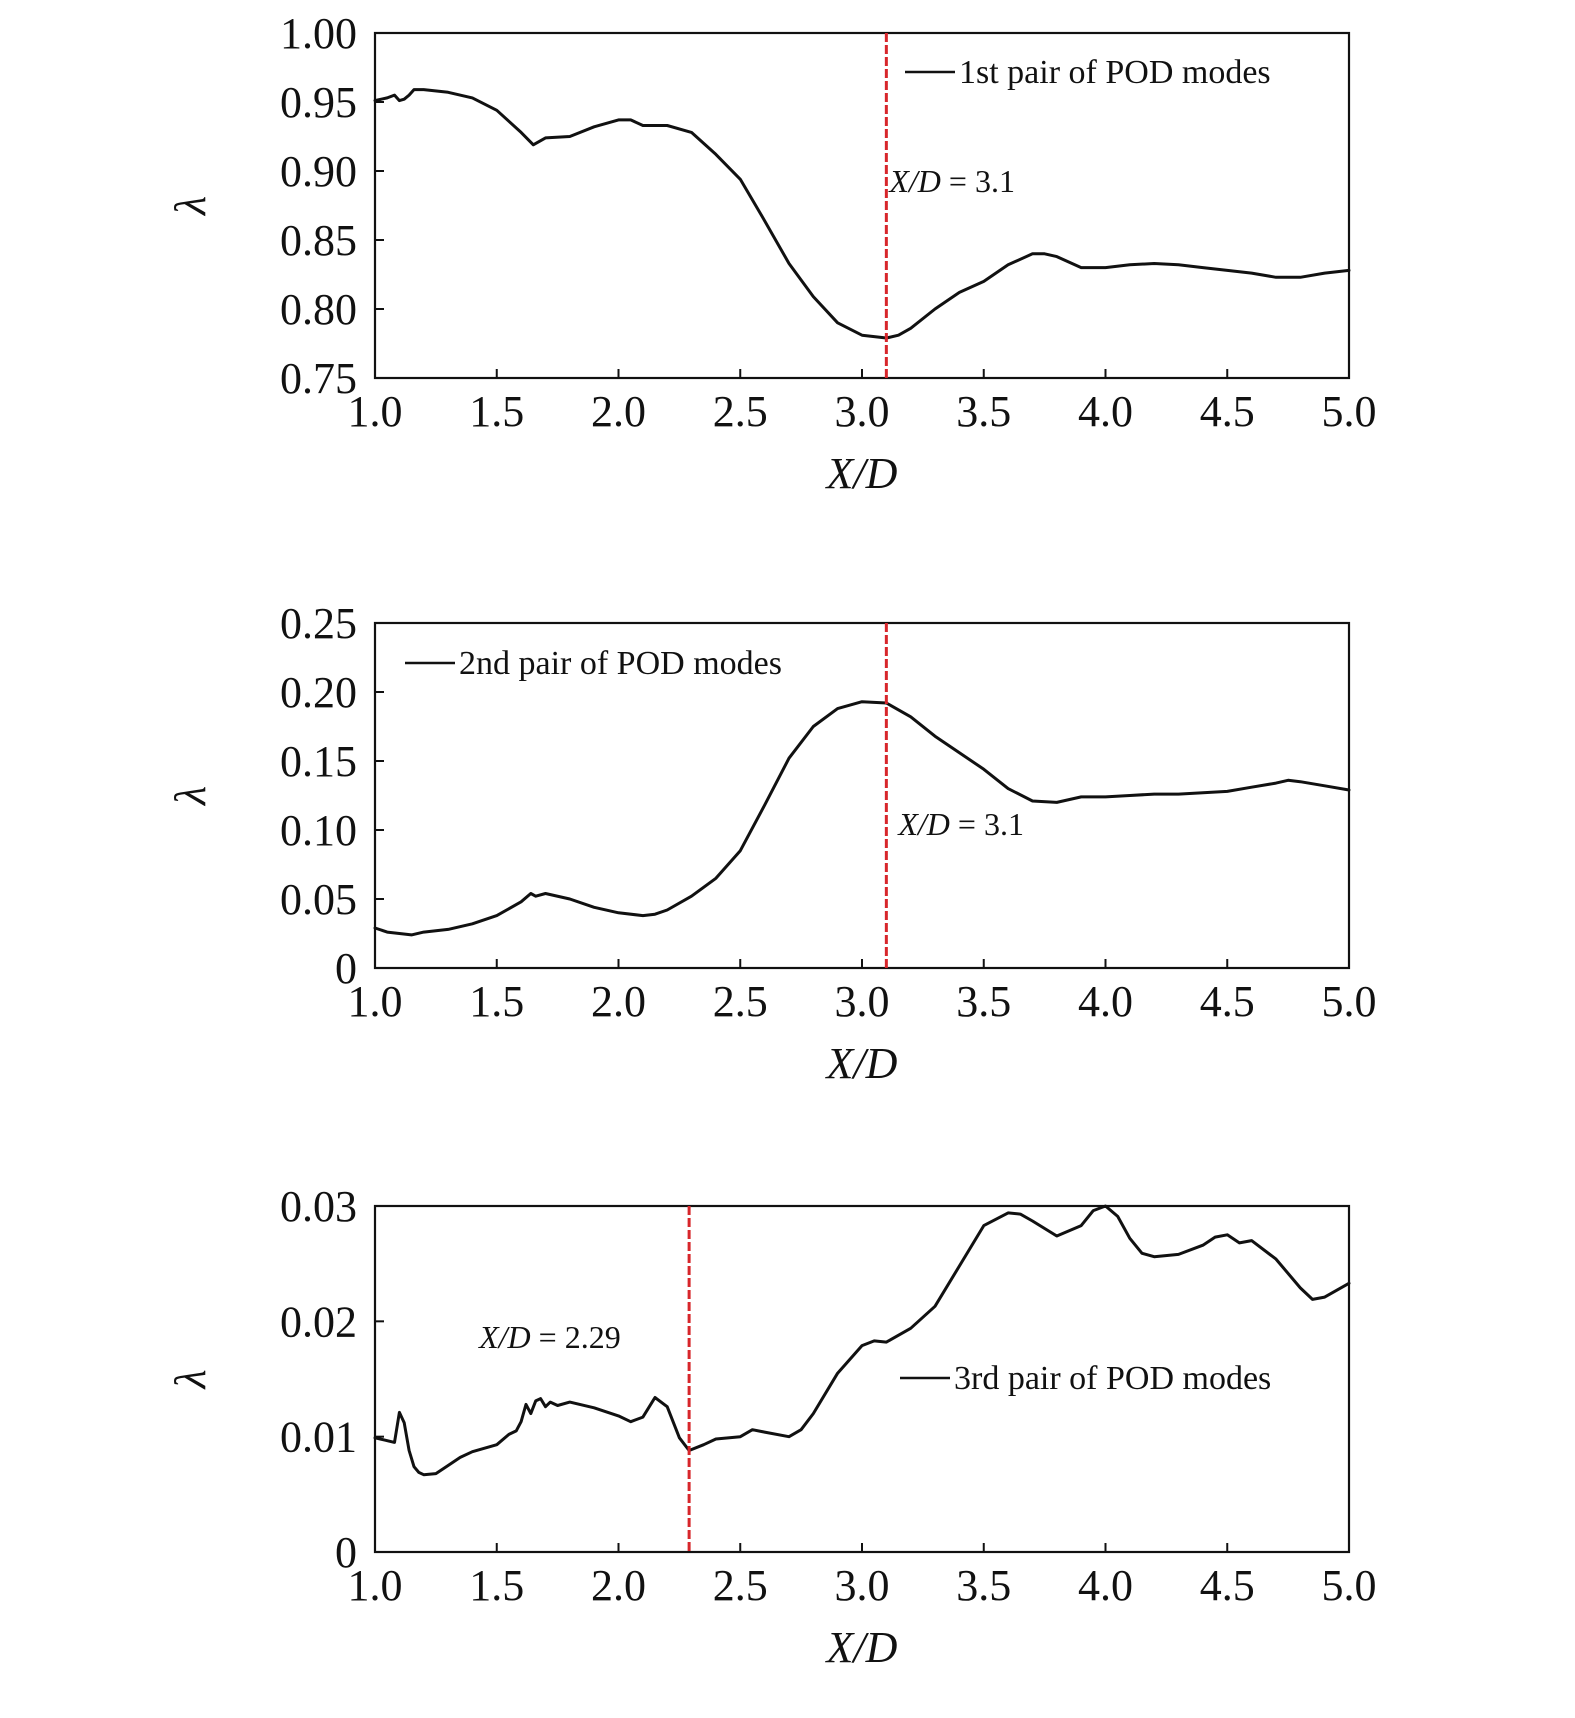 The width and height of the screenshot is (1575, 1718). I want to click on y-tick-label: 1.00, so click(318, 33).